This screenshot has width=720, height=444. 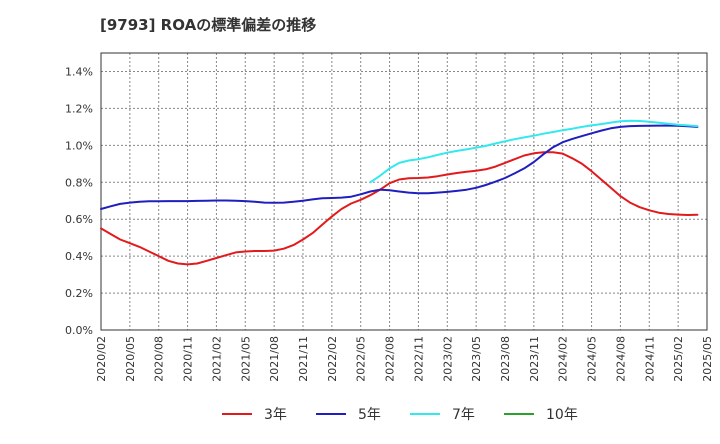 I want to click on y-tick-label: 0.8%, so click(x=79, y=182).